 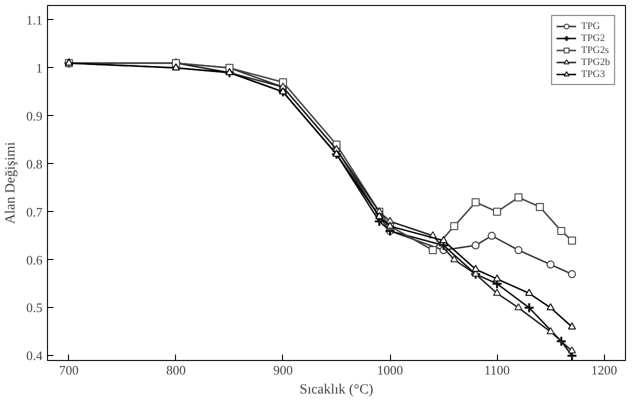 What do you see at coordinates (593, 74) in the screenshot?
I see `legend-label: TPG3` at bounding box center [593, 74].